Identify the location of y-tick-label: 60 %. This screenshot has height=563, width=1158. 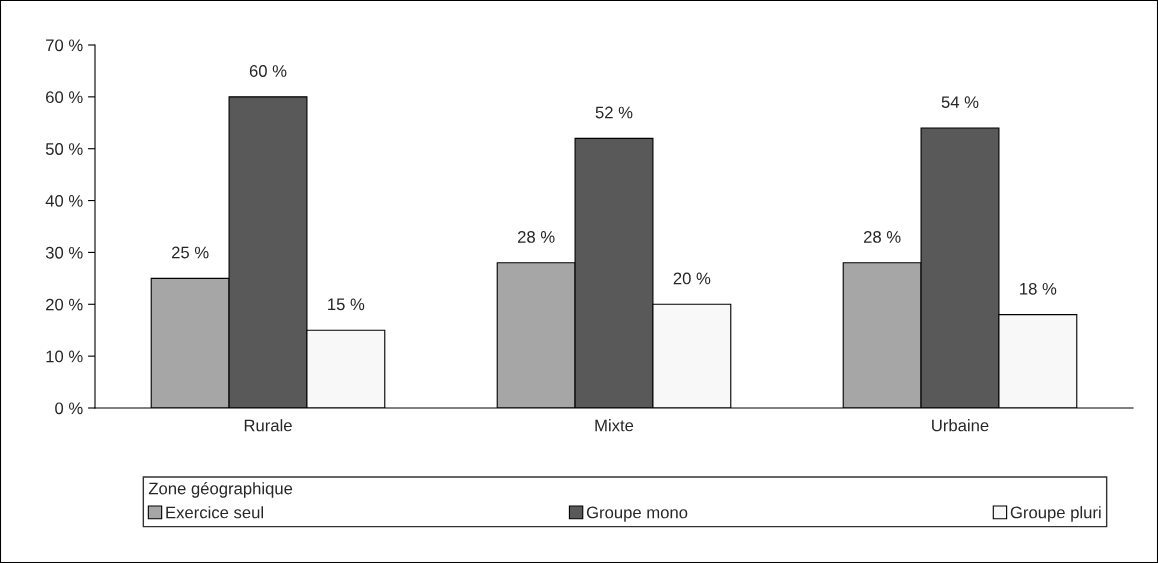
(64, 97).